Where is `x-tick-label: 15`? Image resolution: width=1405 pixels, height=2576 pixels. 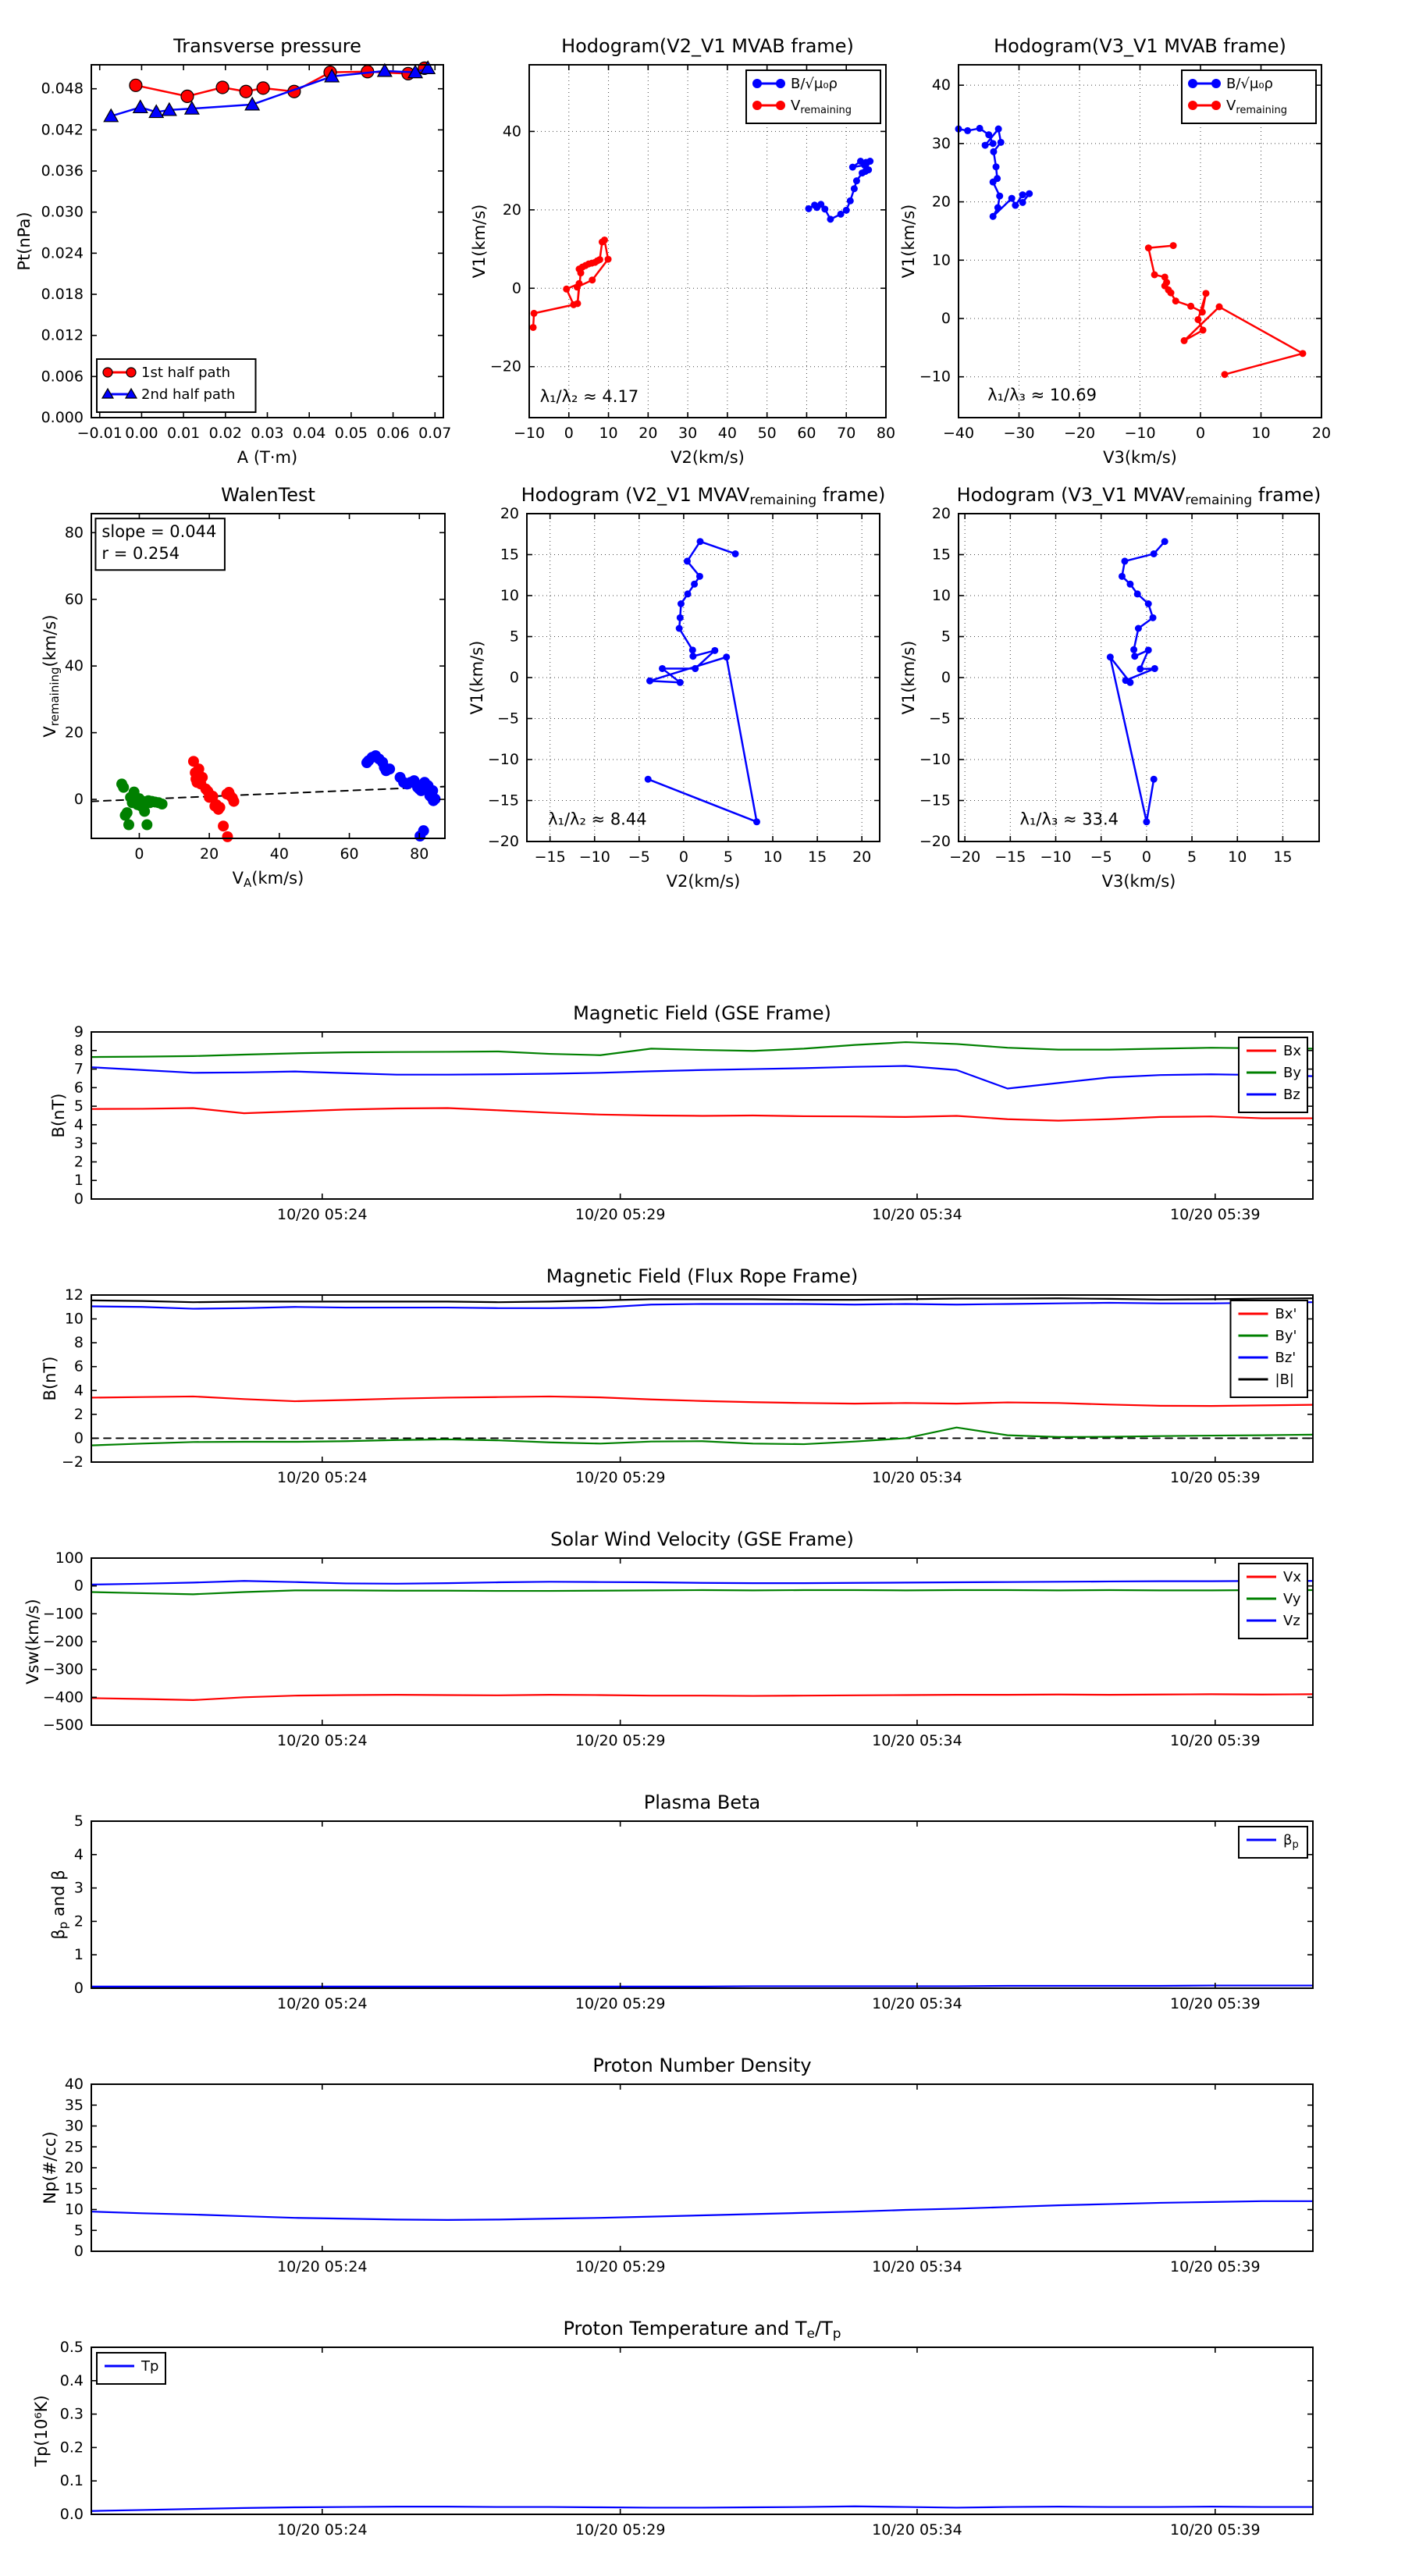 x-tick-label: 15 is located at coordinates (818, 858).